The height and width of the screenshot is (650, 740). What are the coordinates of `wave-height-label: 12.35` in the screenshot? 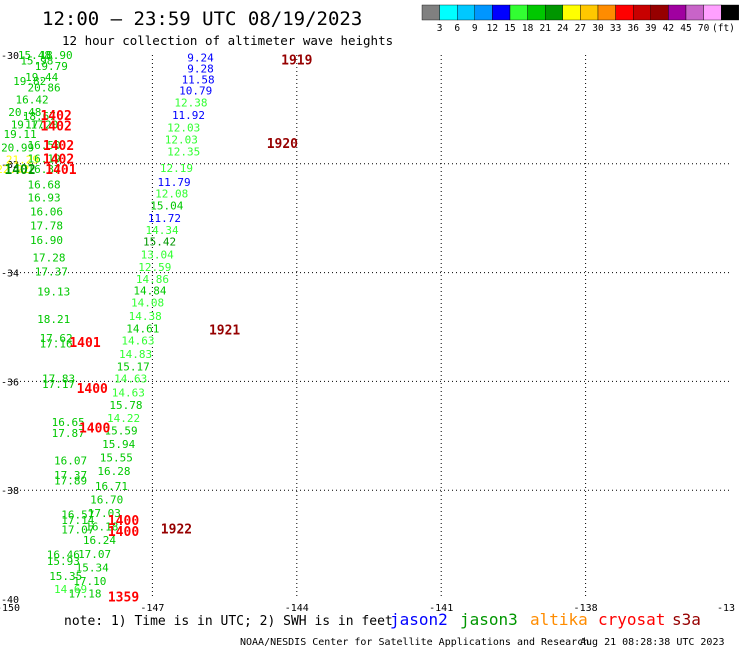 It's located at (183, 151).